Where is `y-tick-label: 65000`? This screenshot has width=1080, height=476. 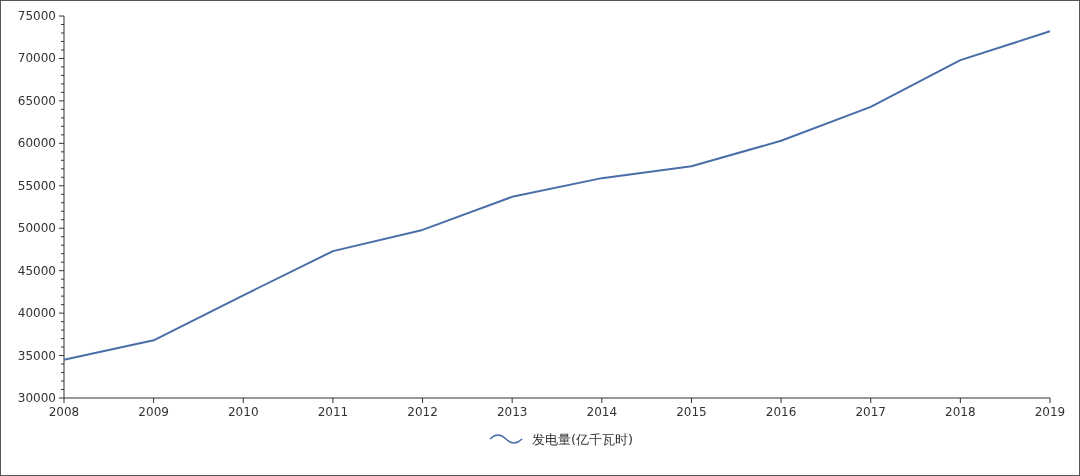
y-tick-label: 65000 is located at coordinates (36, 100).